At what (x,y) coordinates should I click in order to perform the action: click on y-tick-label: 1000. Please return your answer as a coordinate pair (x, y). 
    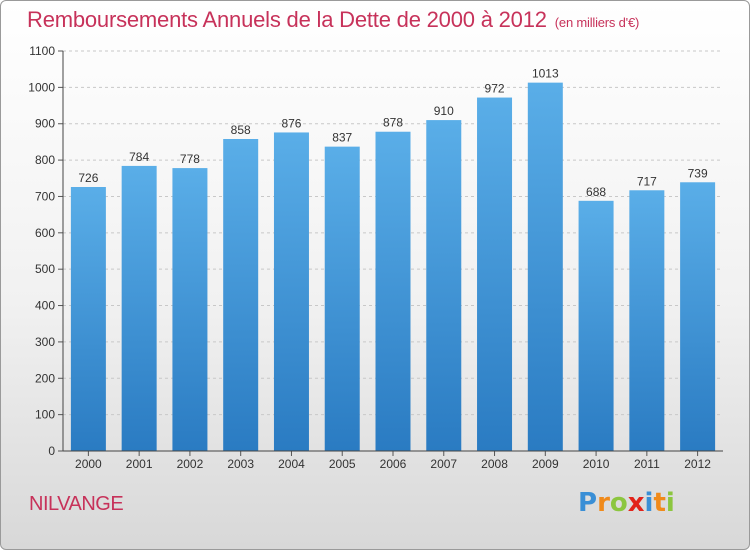
    Looking at the image, I should click on (41, 87).